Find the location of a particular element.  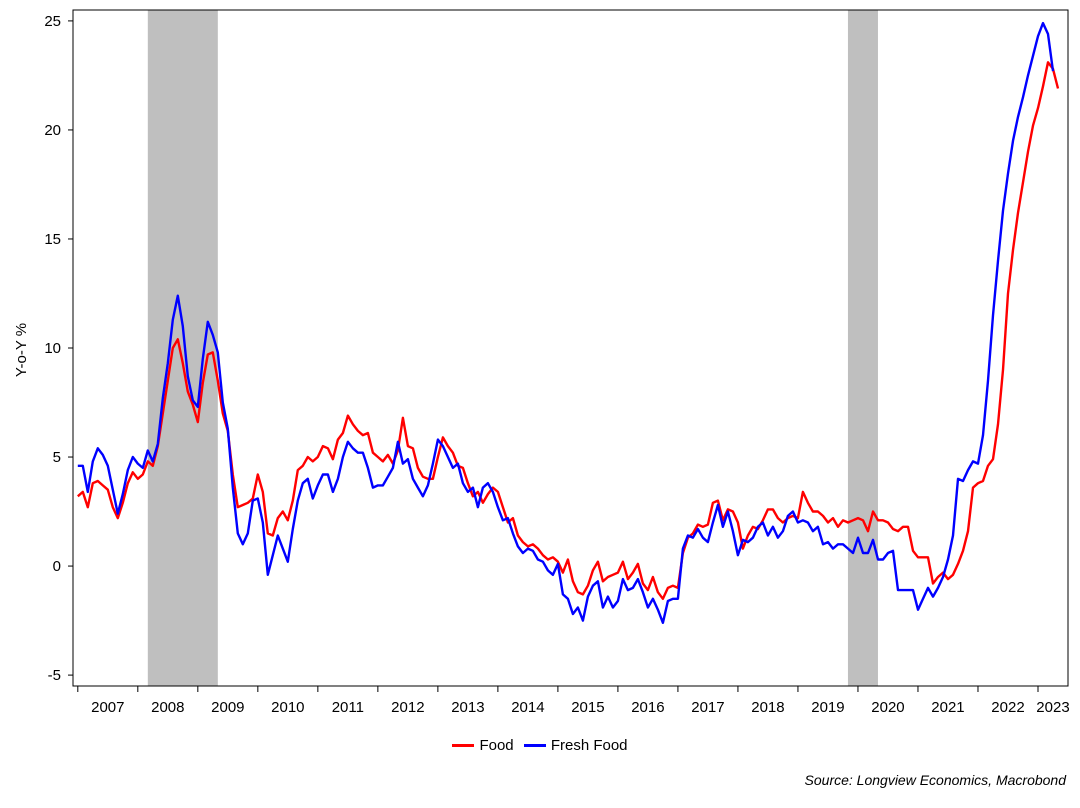

y-tick-label-20: 20 is located at coordinates (52, 130).